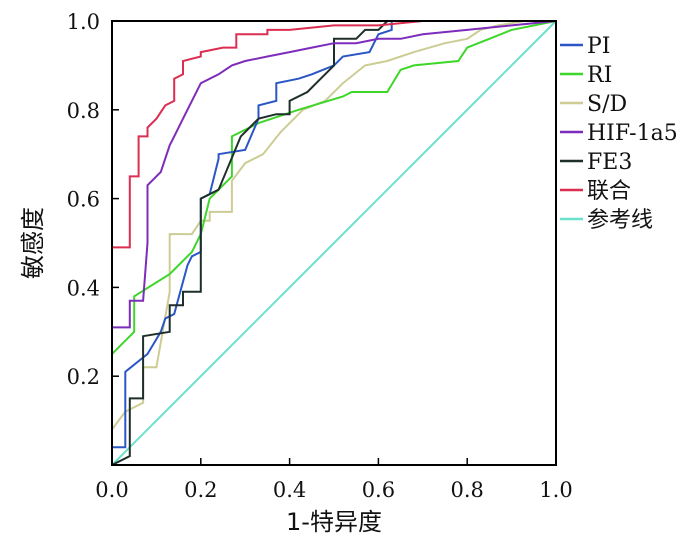  What do you see at coordinates (111, 490) in the screenshot?
I see `x-tick-label: 0.0` at bounding box center [111, 490].